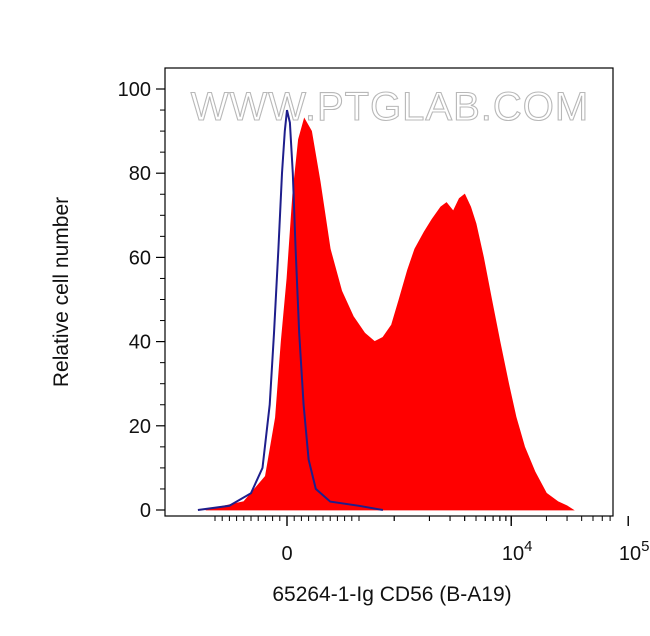  What do you see at coordinates (141, 300) in the screenshot?
I see `y-axis: 0 20 40 60 80 100` at bounding box center [141, 300].